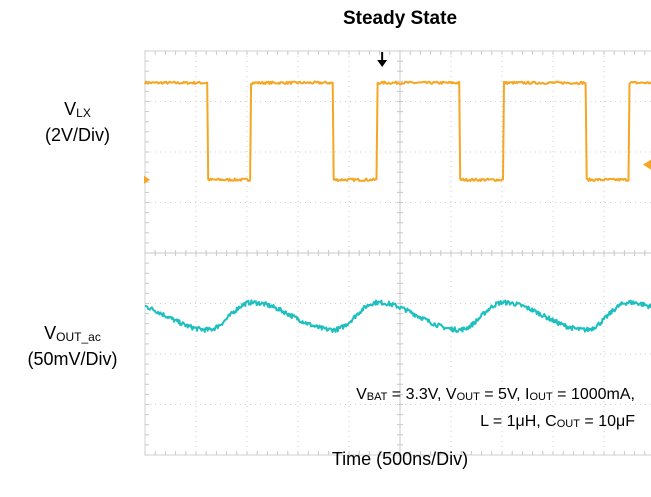 The image size is (651, 497). Describe the element at coordinates (504, 394) in the screenshot. I see `condition-part: = 5V, I` at that location.